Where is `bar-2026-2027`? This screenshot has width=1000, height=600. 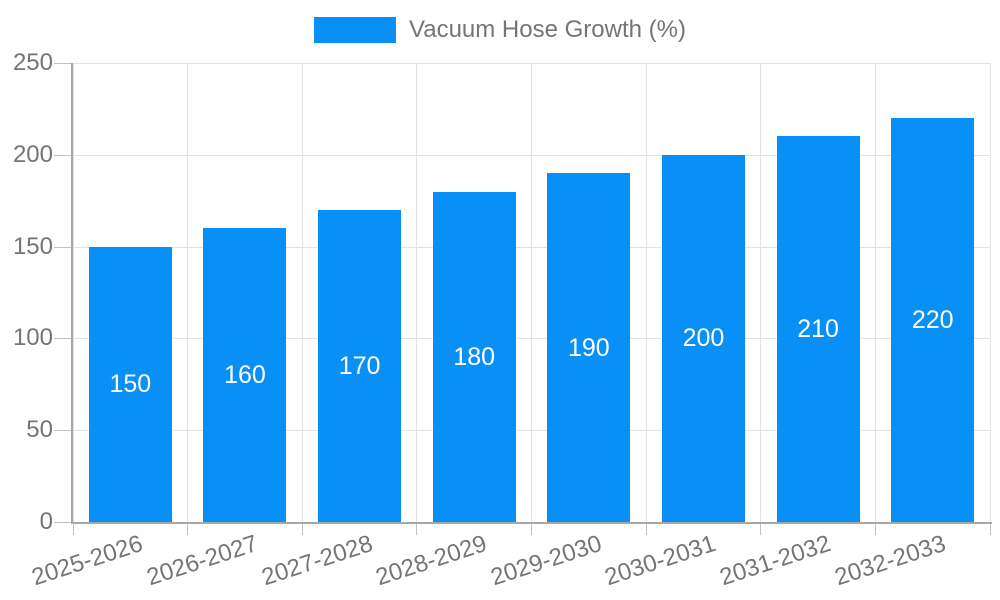 bar-2026-2027 is located at coordinates (245, 375).